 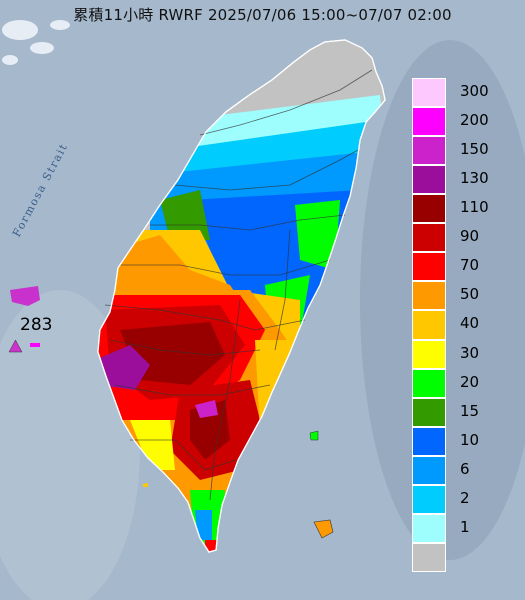 I want to click on legend-row: 40, so click(x=467, y=325).